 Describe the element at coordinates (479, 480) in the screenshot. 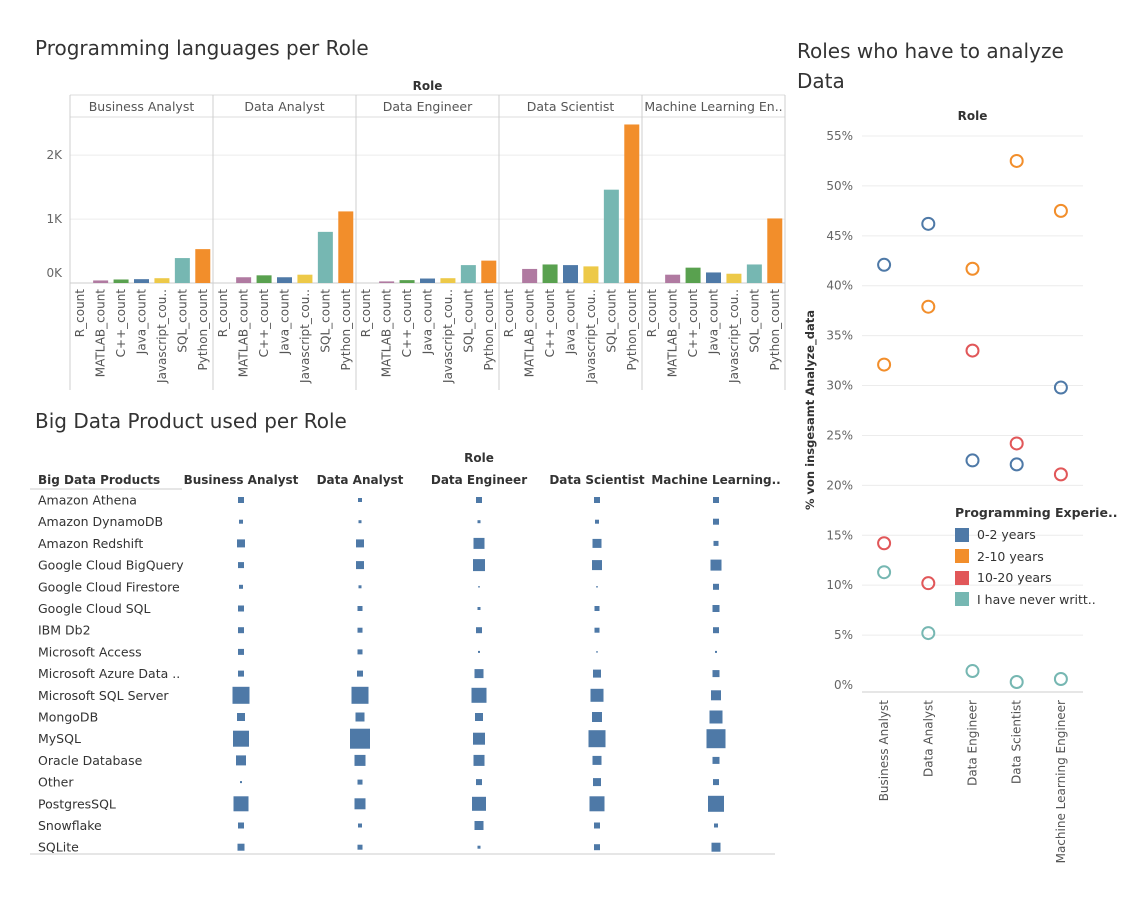

I see `column-header: Data Engineer` at that location.